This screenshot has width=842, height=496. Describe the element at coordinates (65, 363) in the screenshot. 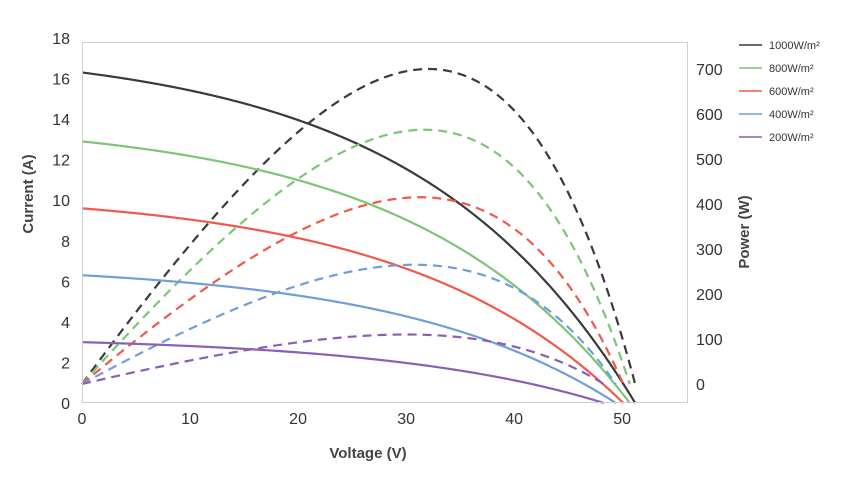

I see `y-left-tick-label: 2` at that location.